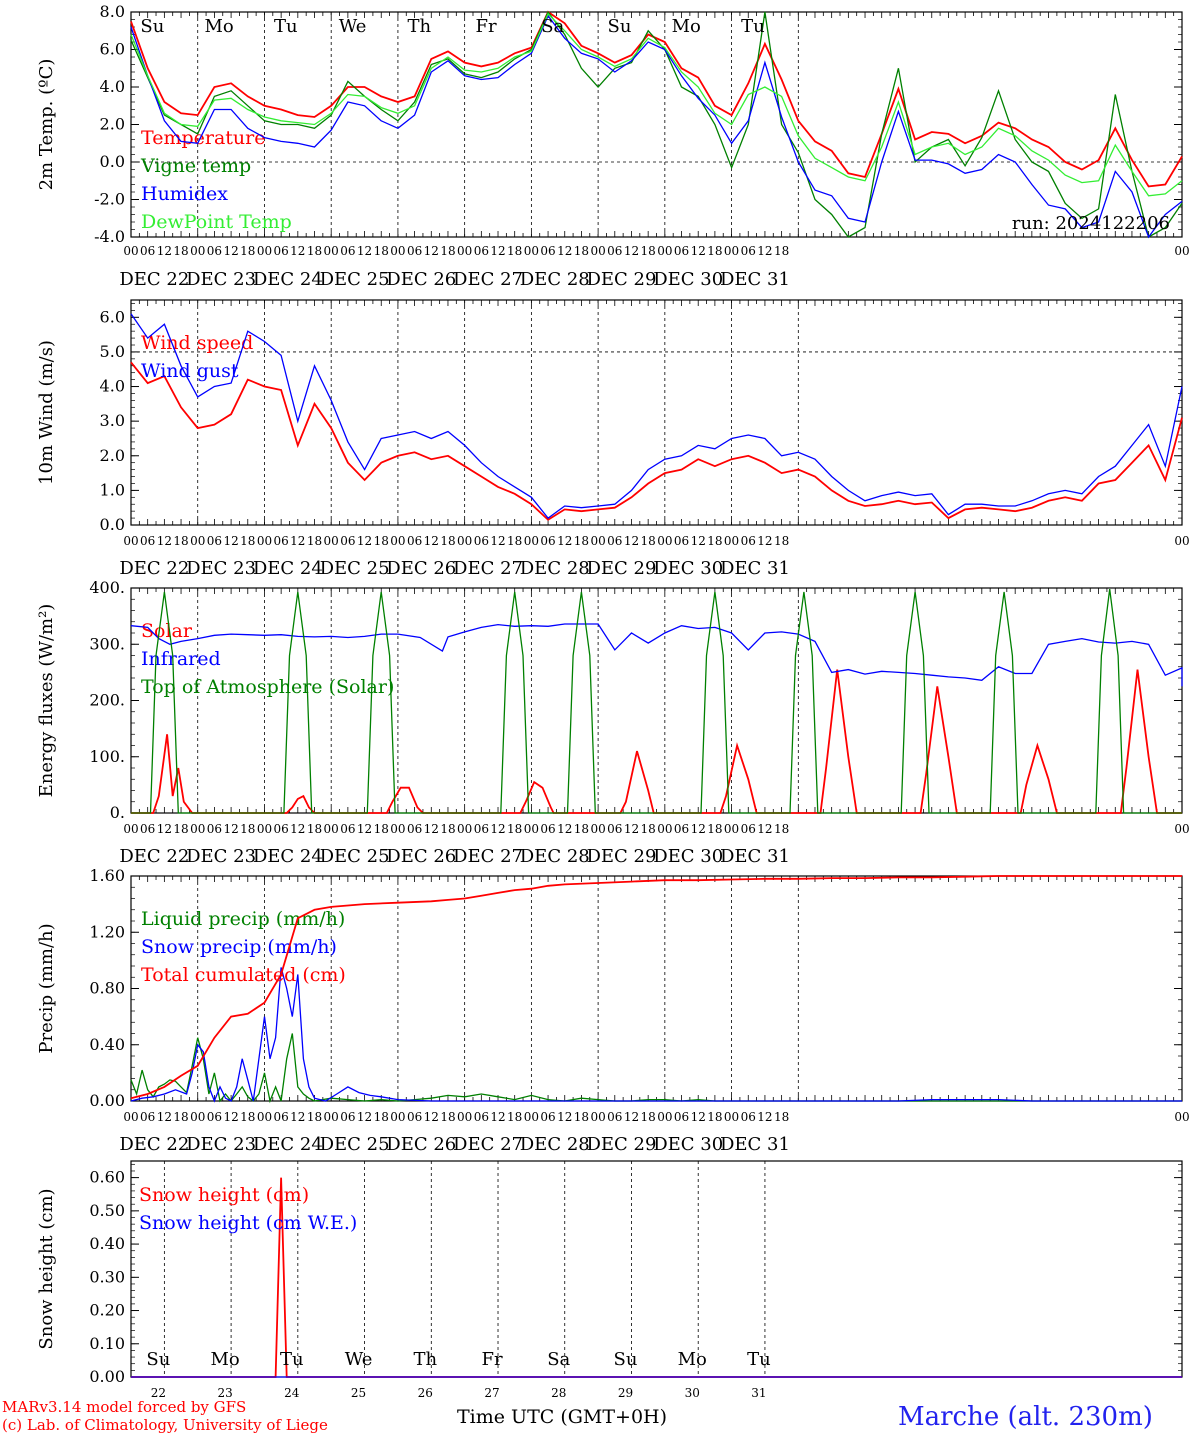 The width and height of the screenshot is (1194, 1440). I want to click on legend-entry: Wind speed, so click(197, 343).